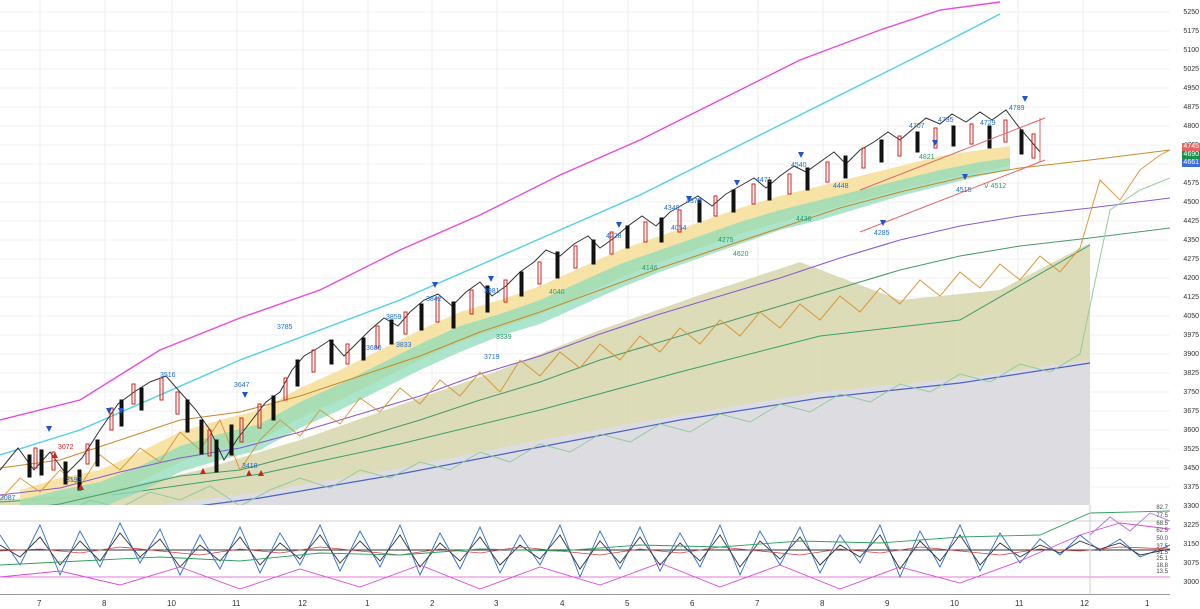  What do you see at coordinates (1162, 559) in the screenshot?
I see `oscillator-value: 25.1` at bounding box center [1162, 559].